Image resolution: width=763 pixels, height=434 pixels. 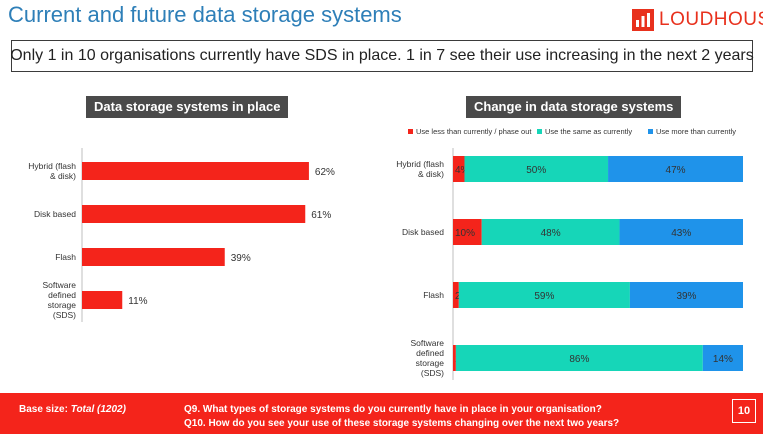 I want to click on segment-value-label: 39%, so click(x=686, y=296).